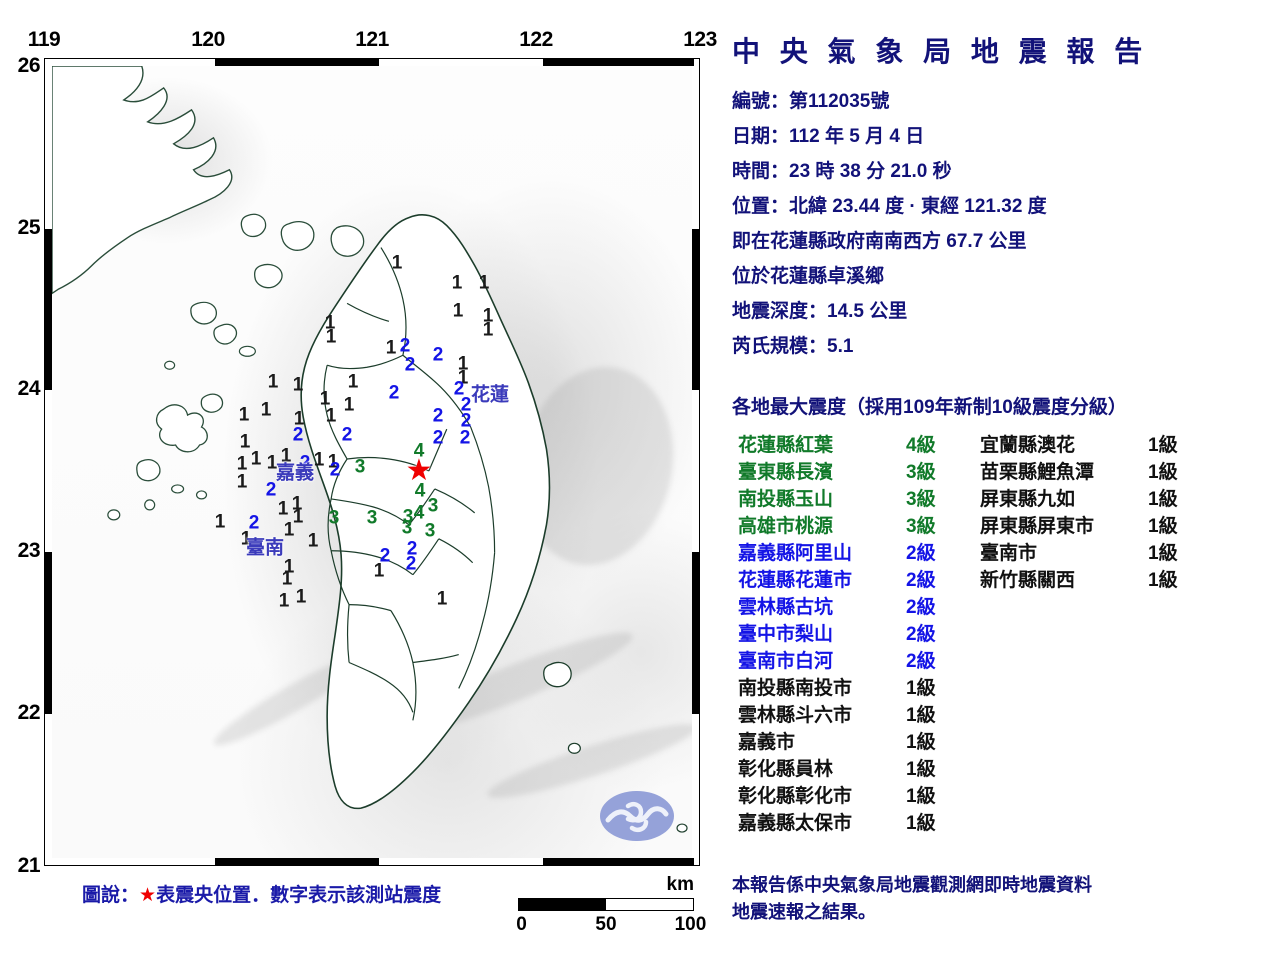 Image resolution: width=1280 pixels, height=960 pixels. Describe the element at coordinates (29, 865) in the screenshot. I see `latitude-tick: 21` at that location.